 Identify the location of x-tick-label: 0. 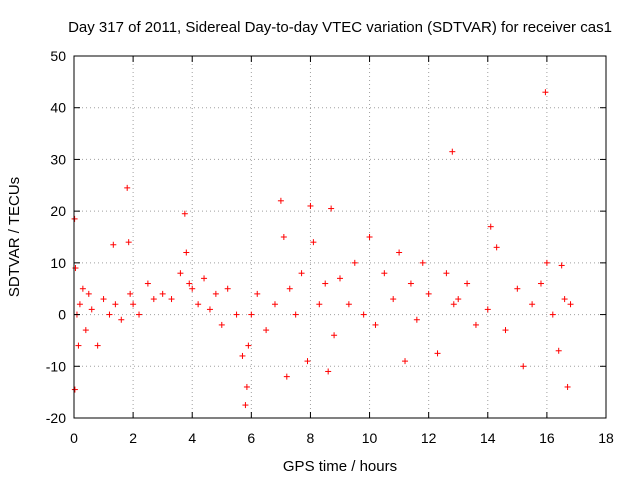
(74, 438).